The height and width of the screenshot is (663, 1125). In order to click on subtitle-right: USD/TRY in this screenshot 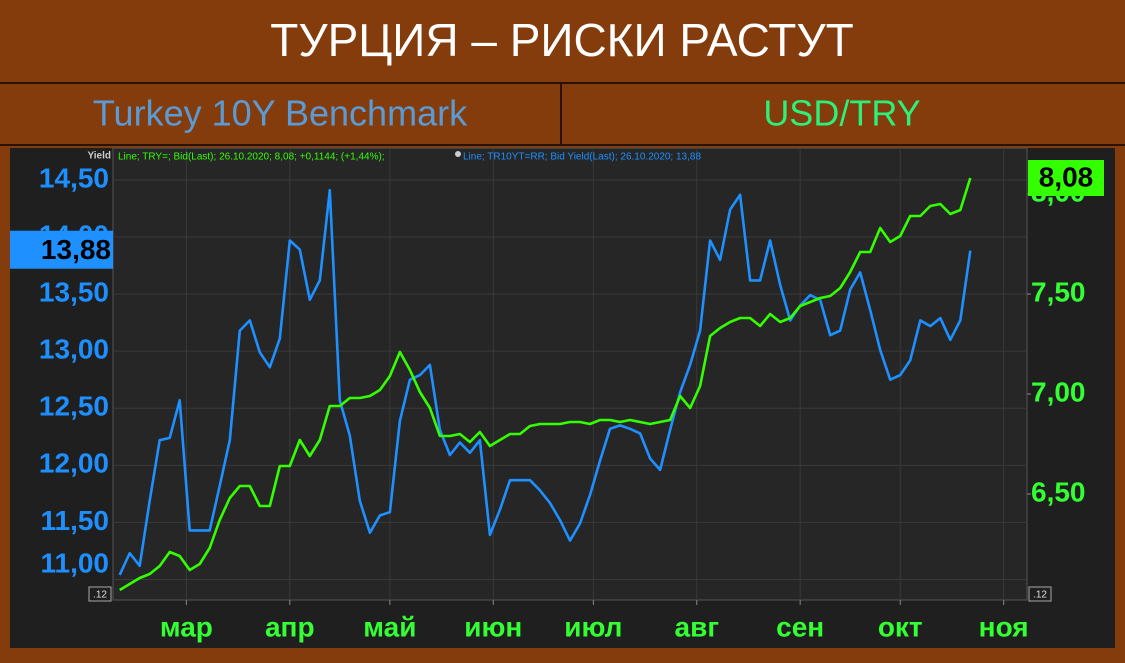, I will do `click(841, 113)`.